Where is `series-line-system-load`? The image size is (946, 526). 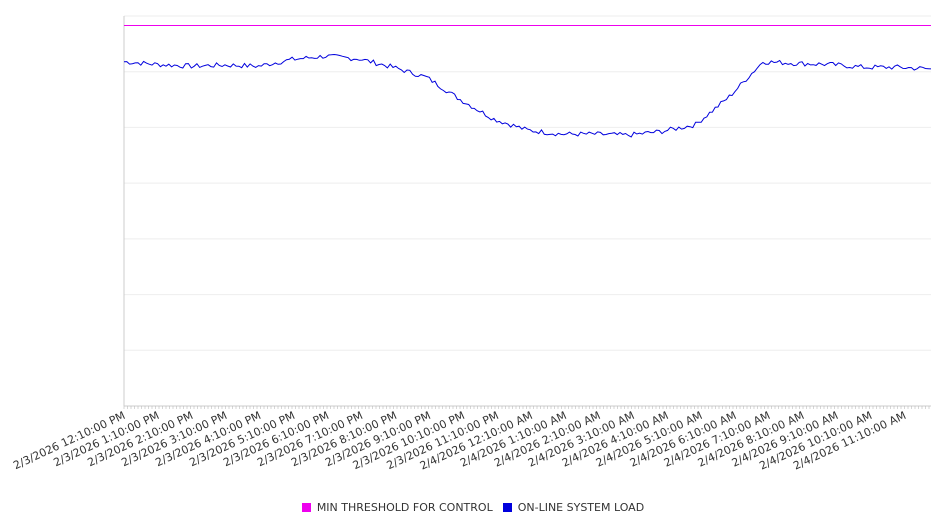 series-line-system-load is located at coordinates (527, 95).